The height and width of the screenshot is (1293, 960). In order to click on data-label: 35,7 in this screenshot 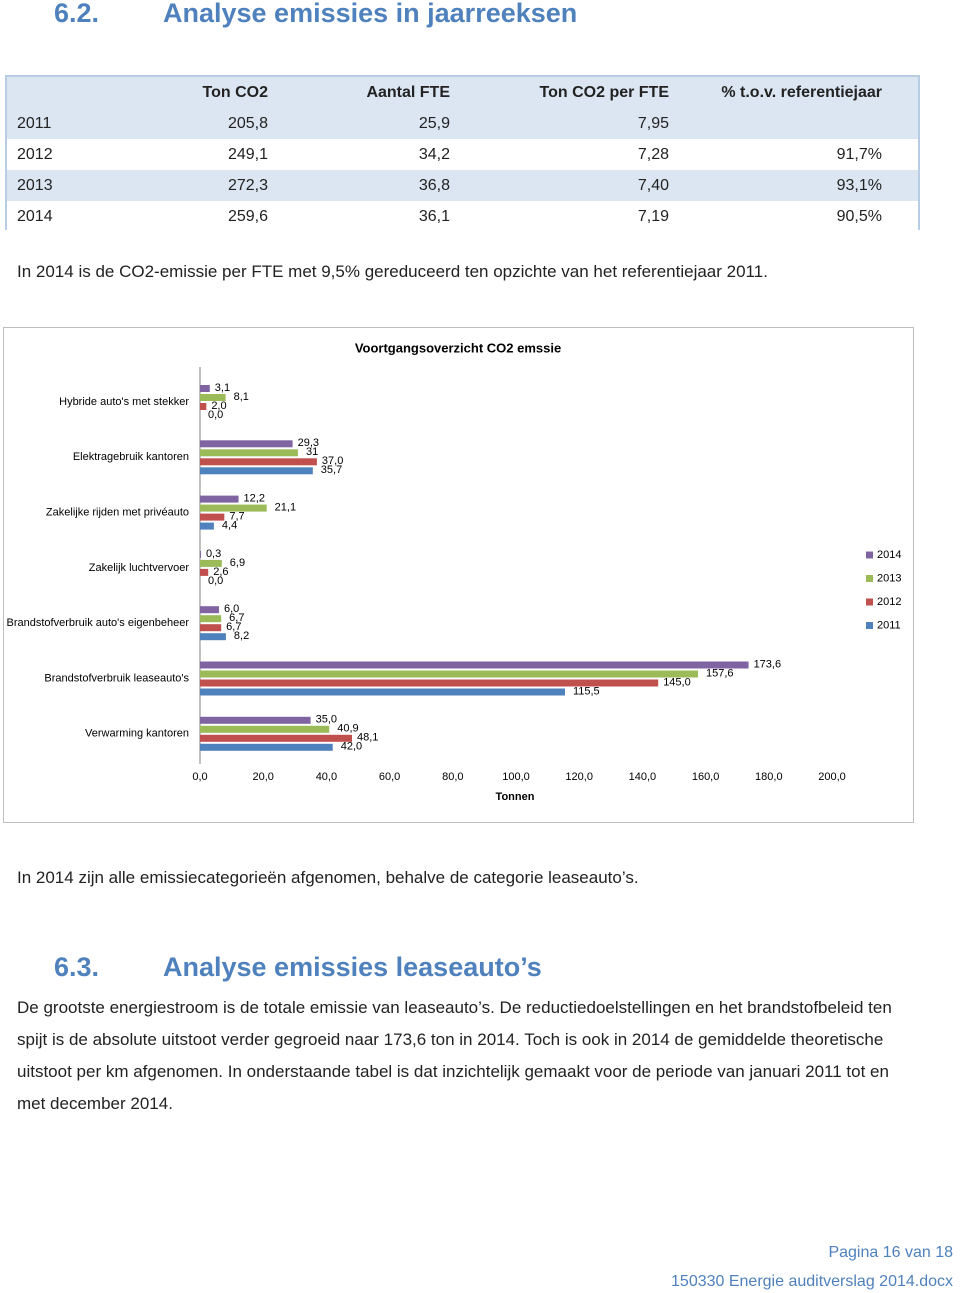, I will do `click(331, 470)`.